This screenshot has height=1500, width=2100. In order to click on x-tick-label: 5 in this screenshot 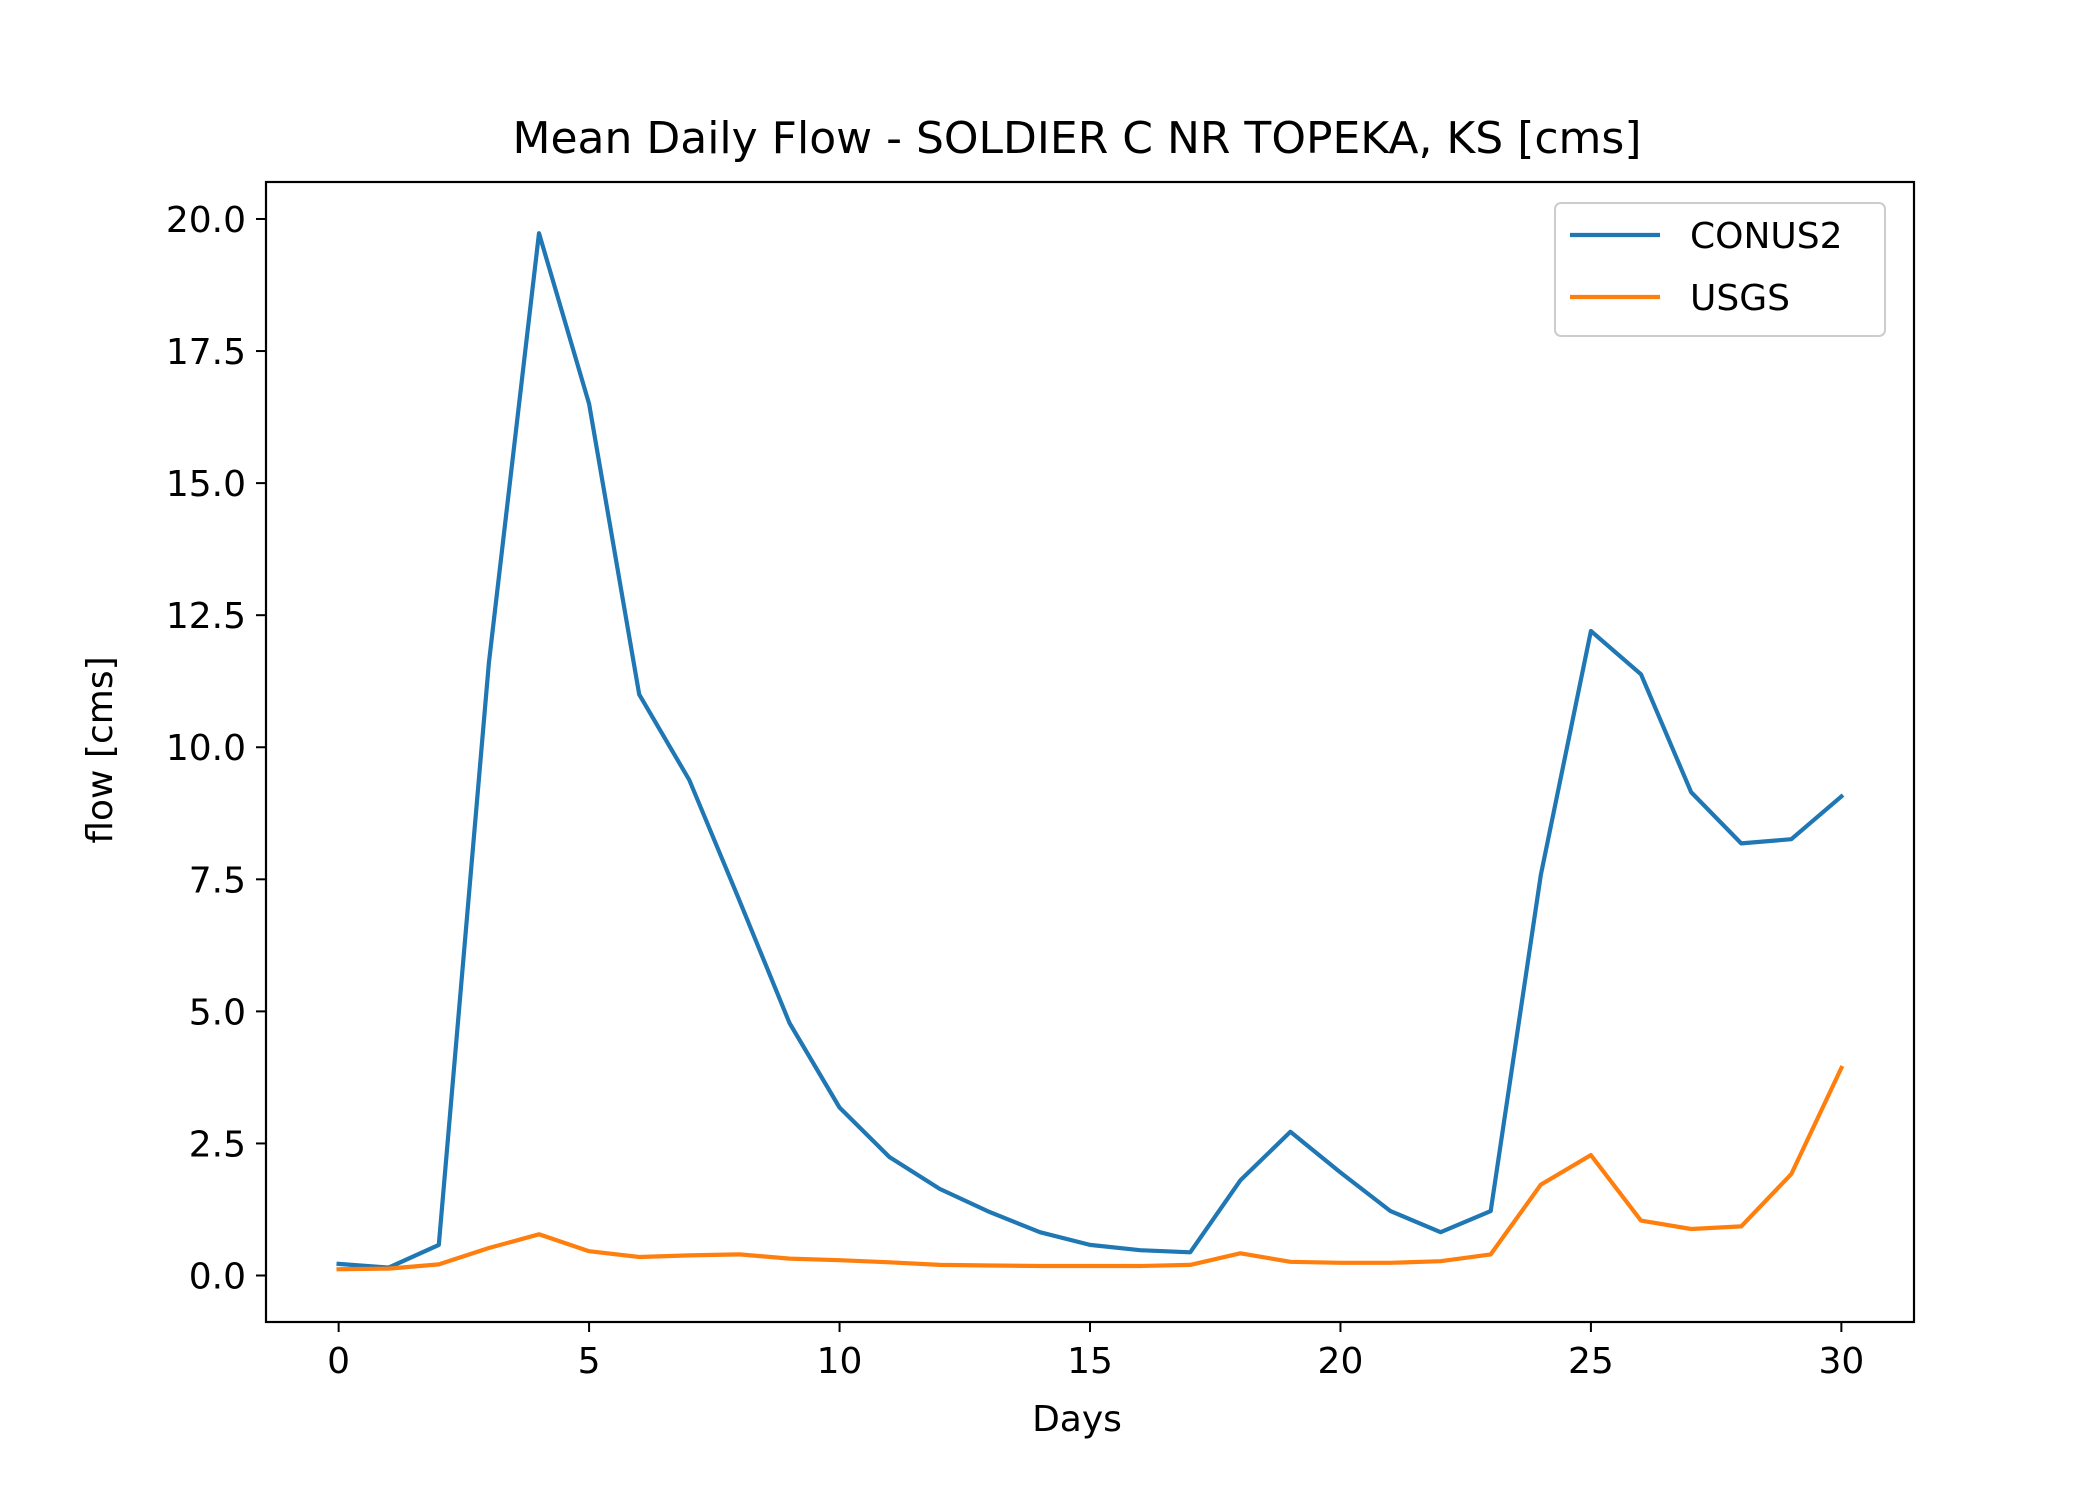, I will do `click(589, 1361)`.